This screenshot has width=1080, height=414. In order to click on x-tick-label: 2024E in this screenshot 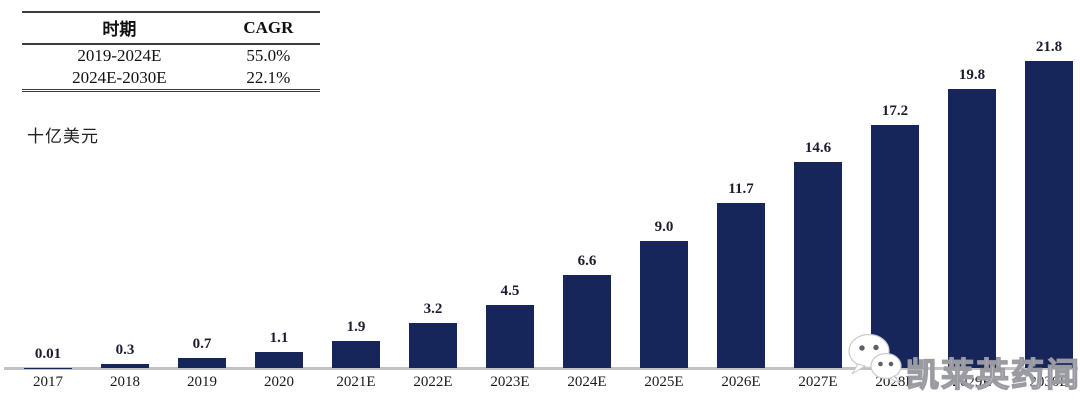, I will do `click(587, 382)`.